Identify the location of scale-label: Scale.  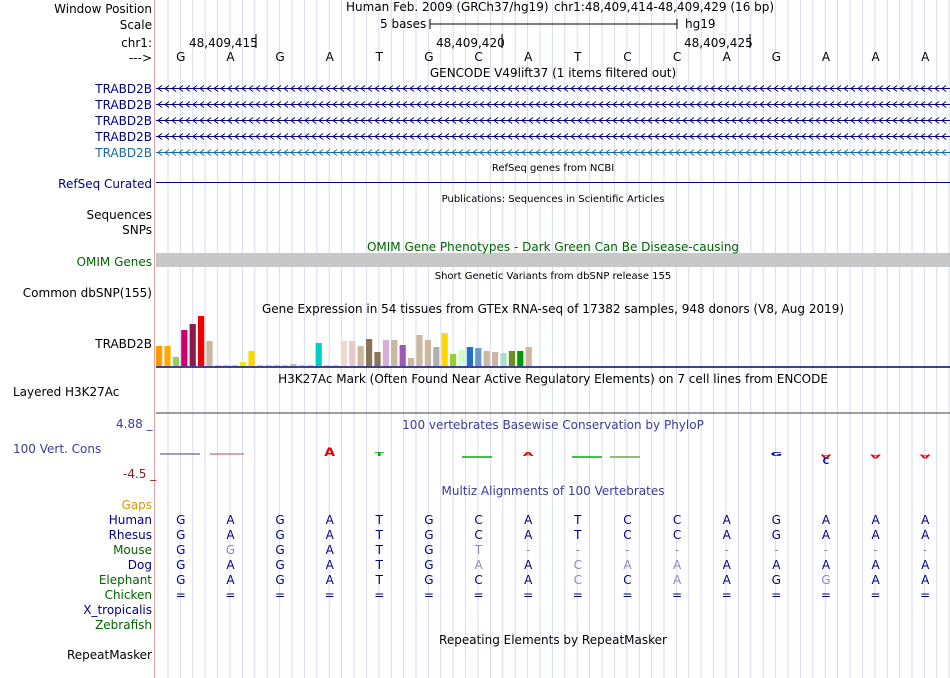
(135, 25).